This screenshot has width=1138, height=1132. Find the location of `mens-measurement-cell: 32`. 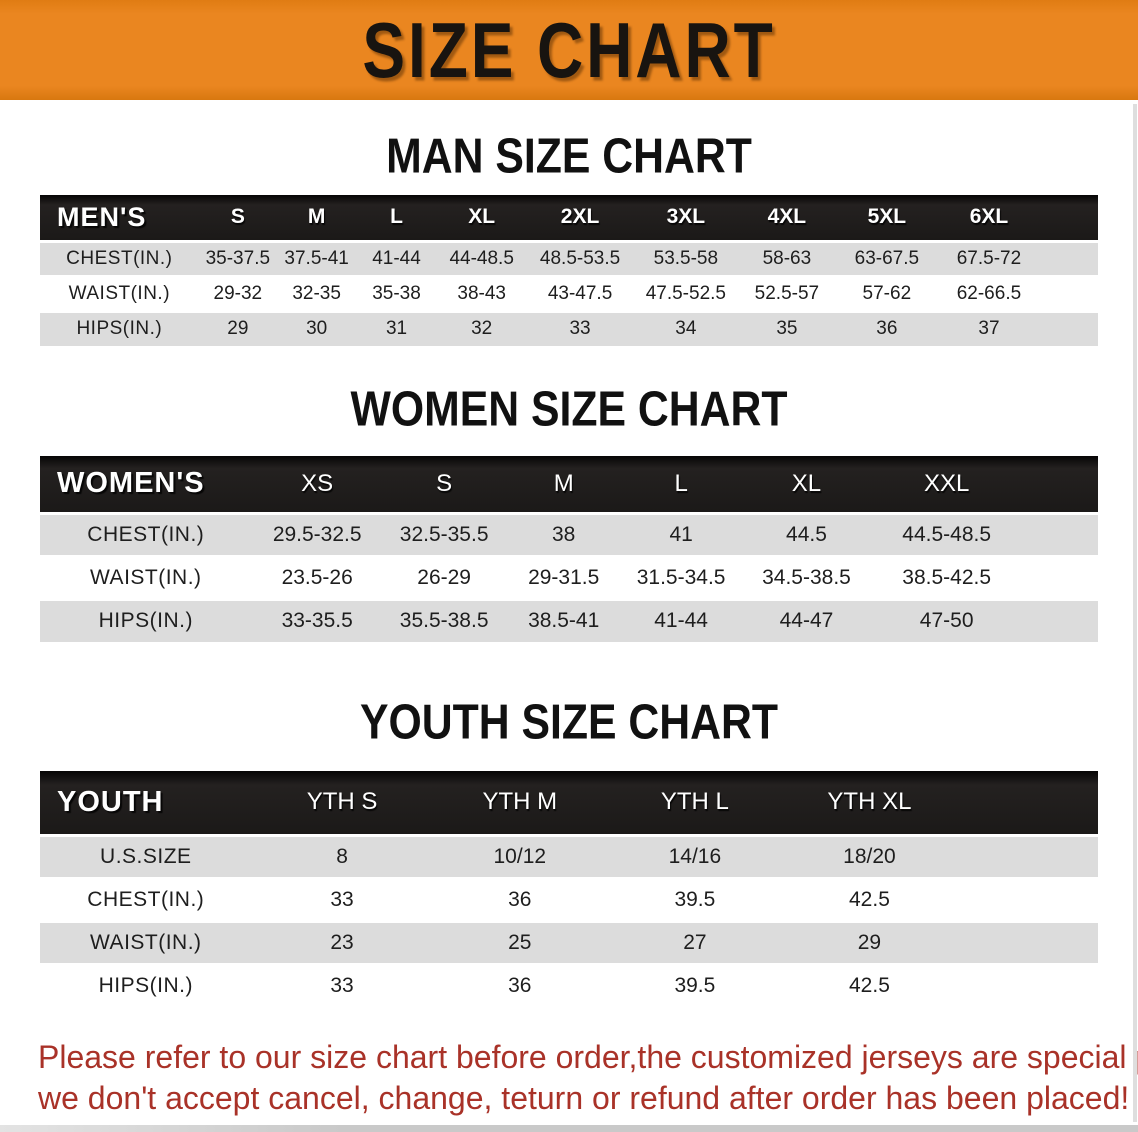

mens-measurement-cell: 32 is located at coordinates (481, 327).